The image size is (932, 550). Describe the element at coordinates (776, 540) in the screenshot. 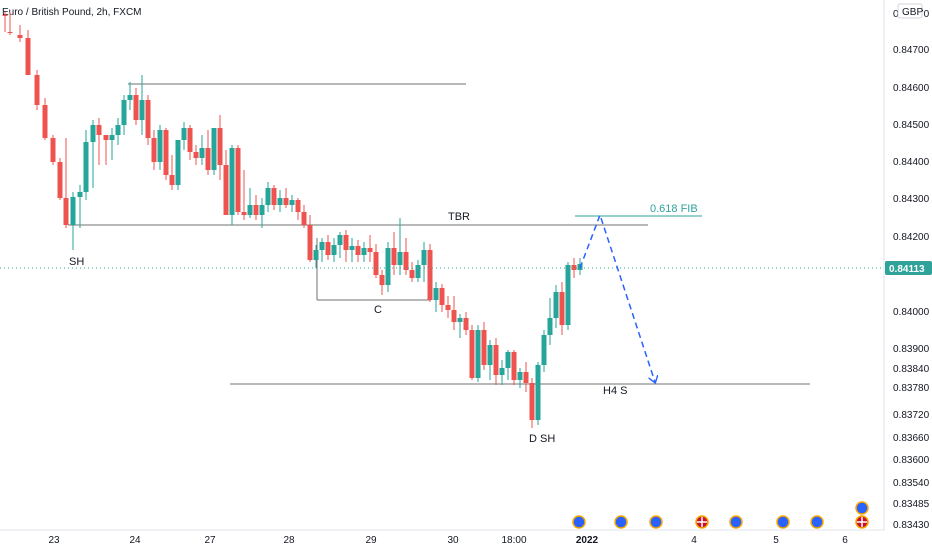

I see `time-tick-label: 5` at that location.